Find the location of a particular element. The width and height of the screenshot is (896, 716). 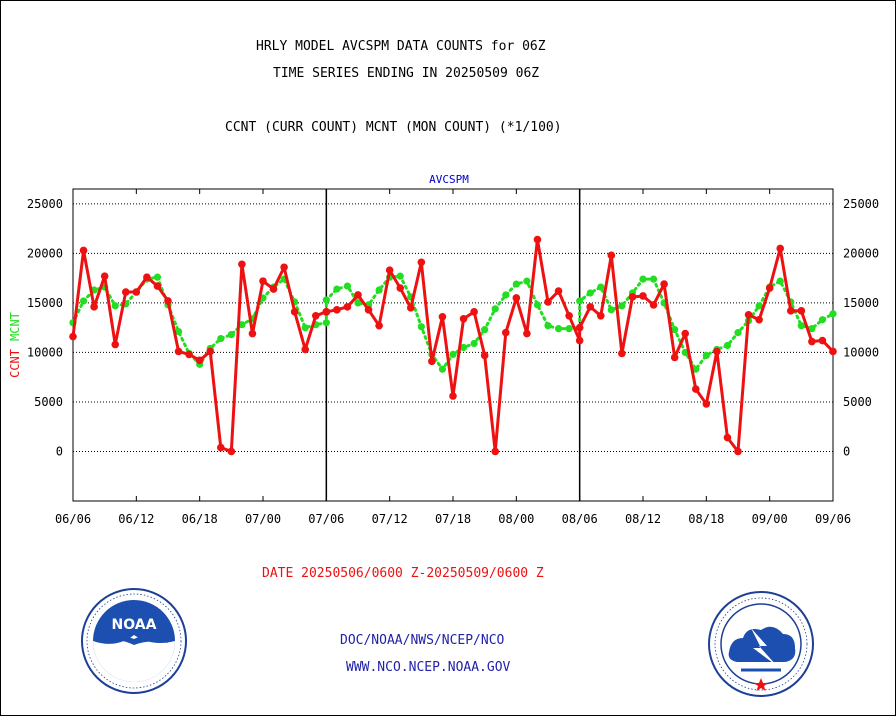

x-tick-label: 06/12 is located at coordinates (136, 519).